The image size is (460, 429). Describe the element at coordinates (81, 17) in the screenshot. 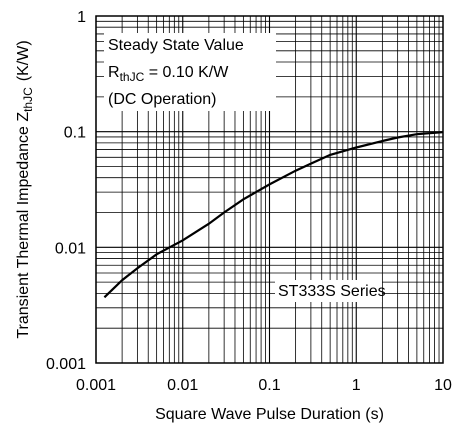

I see `y-tick-label: 1` at that location.